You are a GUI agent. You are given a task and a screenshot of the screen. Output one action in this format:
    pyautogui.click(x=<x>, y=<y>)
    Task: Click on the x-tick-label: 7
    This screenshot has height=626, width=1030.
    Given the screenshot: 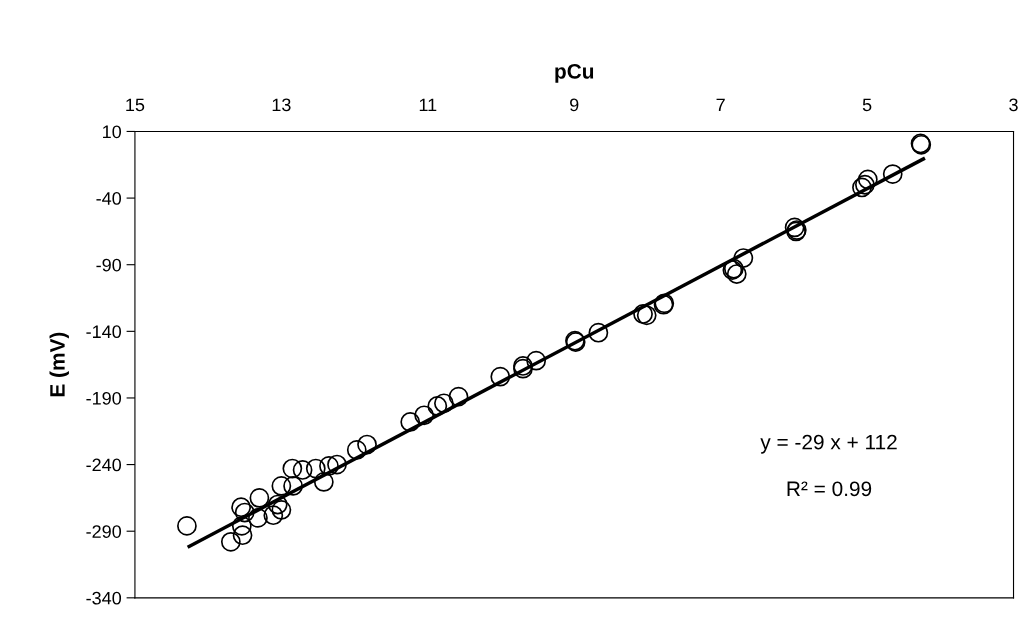 What is the action you would take?
    pyautogui.click(x=720, y=105)
    